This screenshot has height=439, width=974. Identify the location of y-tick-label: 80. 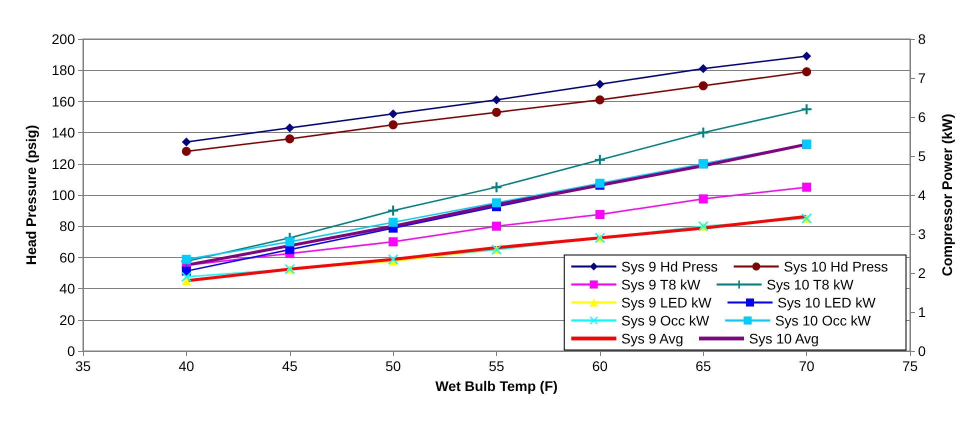
(67, 226).